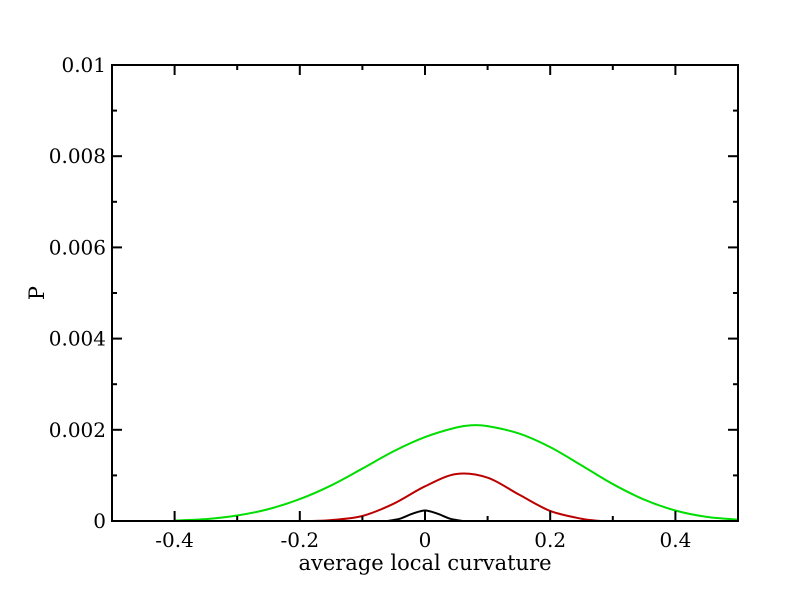  What do you see at coordinates (77, 156) in the screenshot?
I see `y-tick-label: 0.008` at bounding box center [77, 156].